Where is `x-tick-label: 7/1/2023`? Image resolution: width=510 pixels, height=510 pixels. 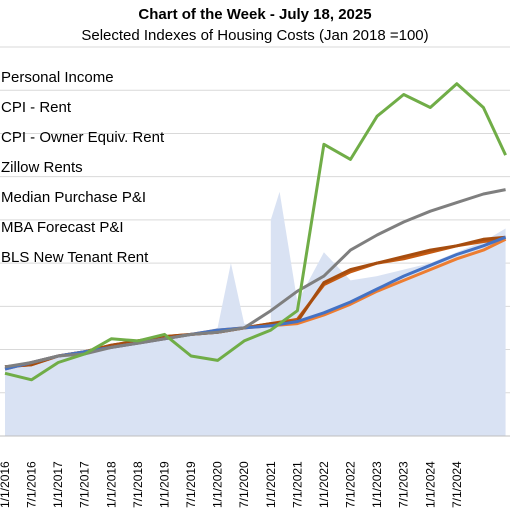
x-tick-label: 7/1/2023 is located at coordinates (404, 484).